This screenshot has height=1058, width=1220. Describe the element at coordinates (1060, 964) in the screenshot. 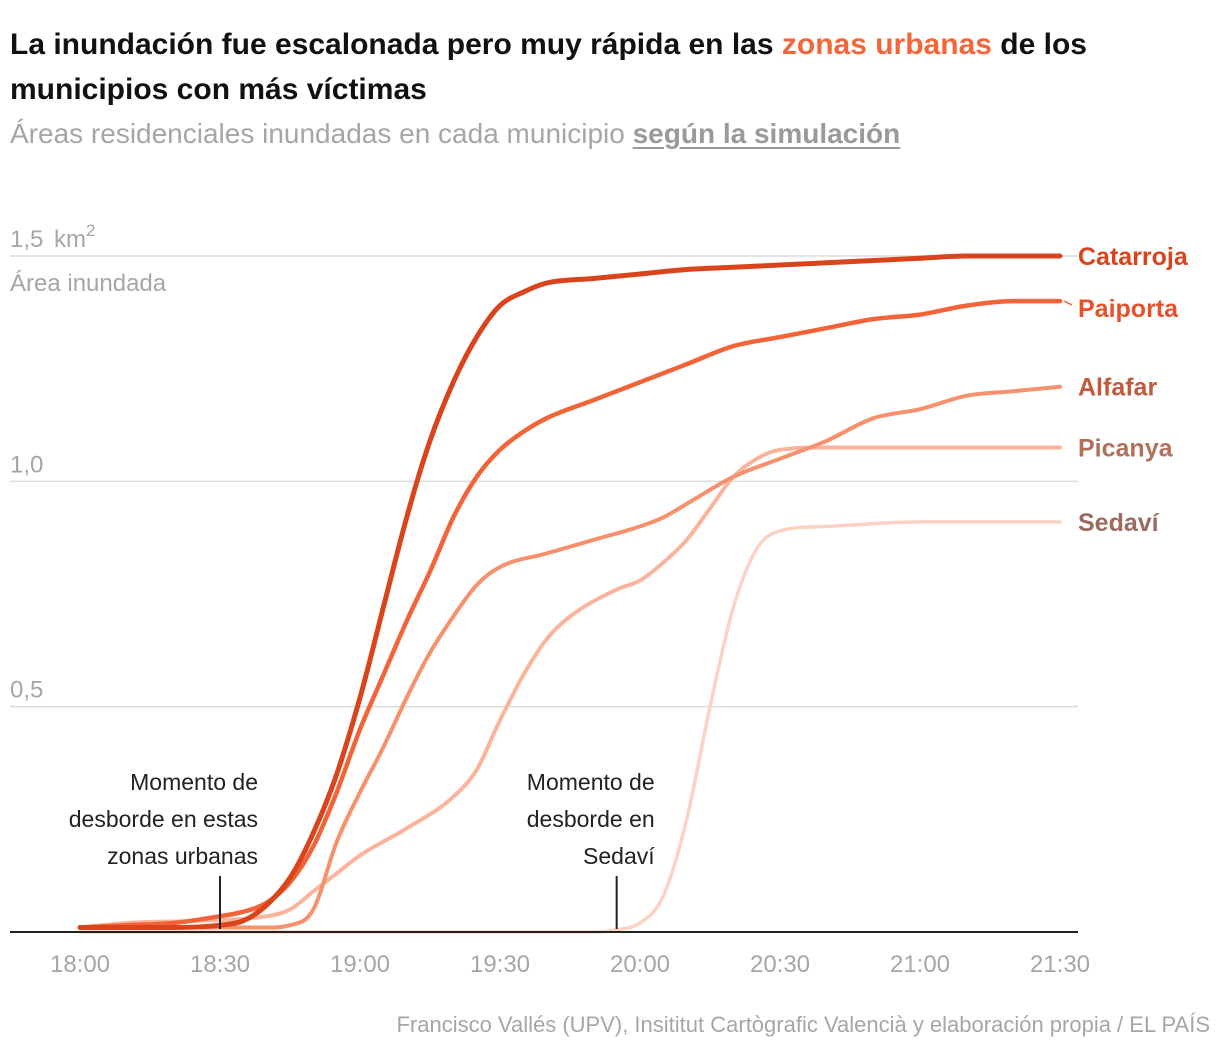

I see `x-tick-label: 21:30` at that location.